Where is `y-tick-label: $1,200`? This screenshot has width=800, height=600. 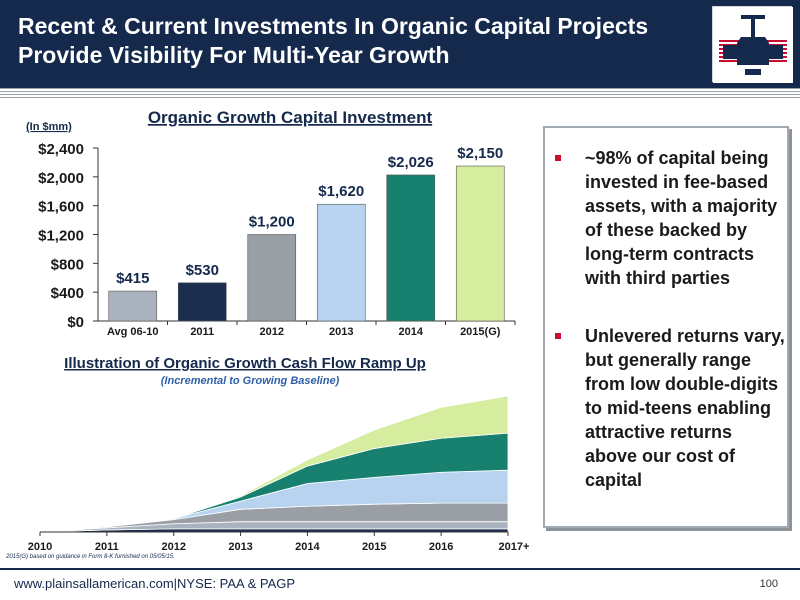
y-tick-label: $1,200 is located at coordinates (61, 236).